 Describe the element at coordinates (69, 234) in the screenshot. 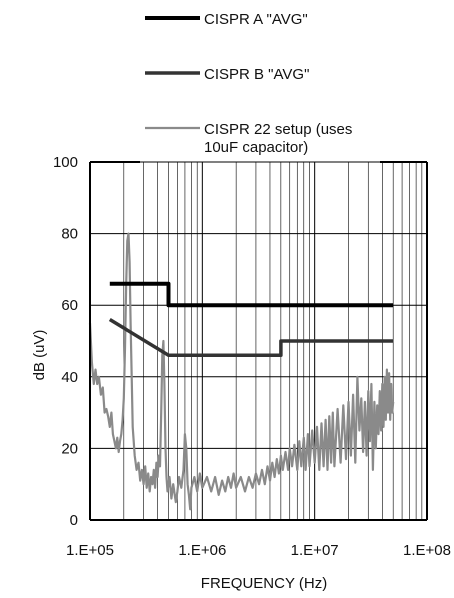

I see `y-tick-label: 80` at that location.